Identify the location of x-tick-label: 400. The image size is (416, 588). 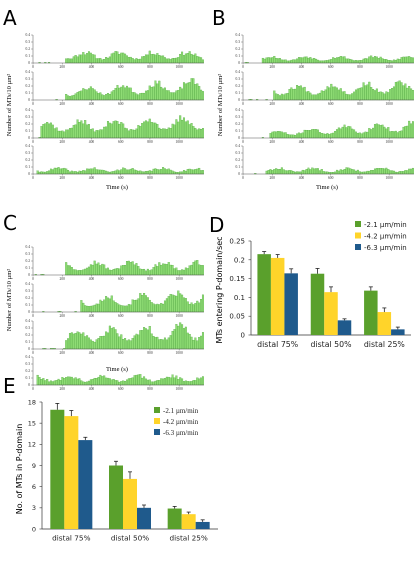
(302, 67).